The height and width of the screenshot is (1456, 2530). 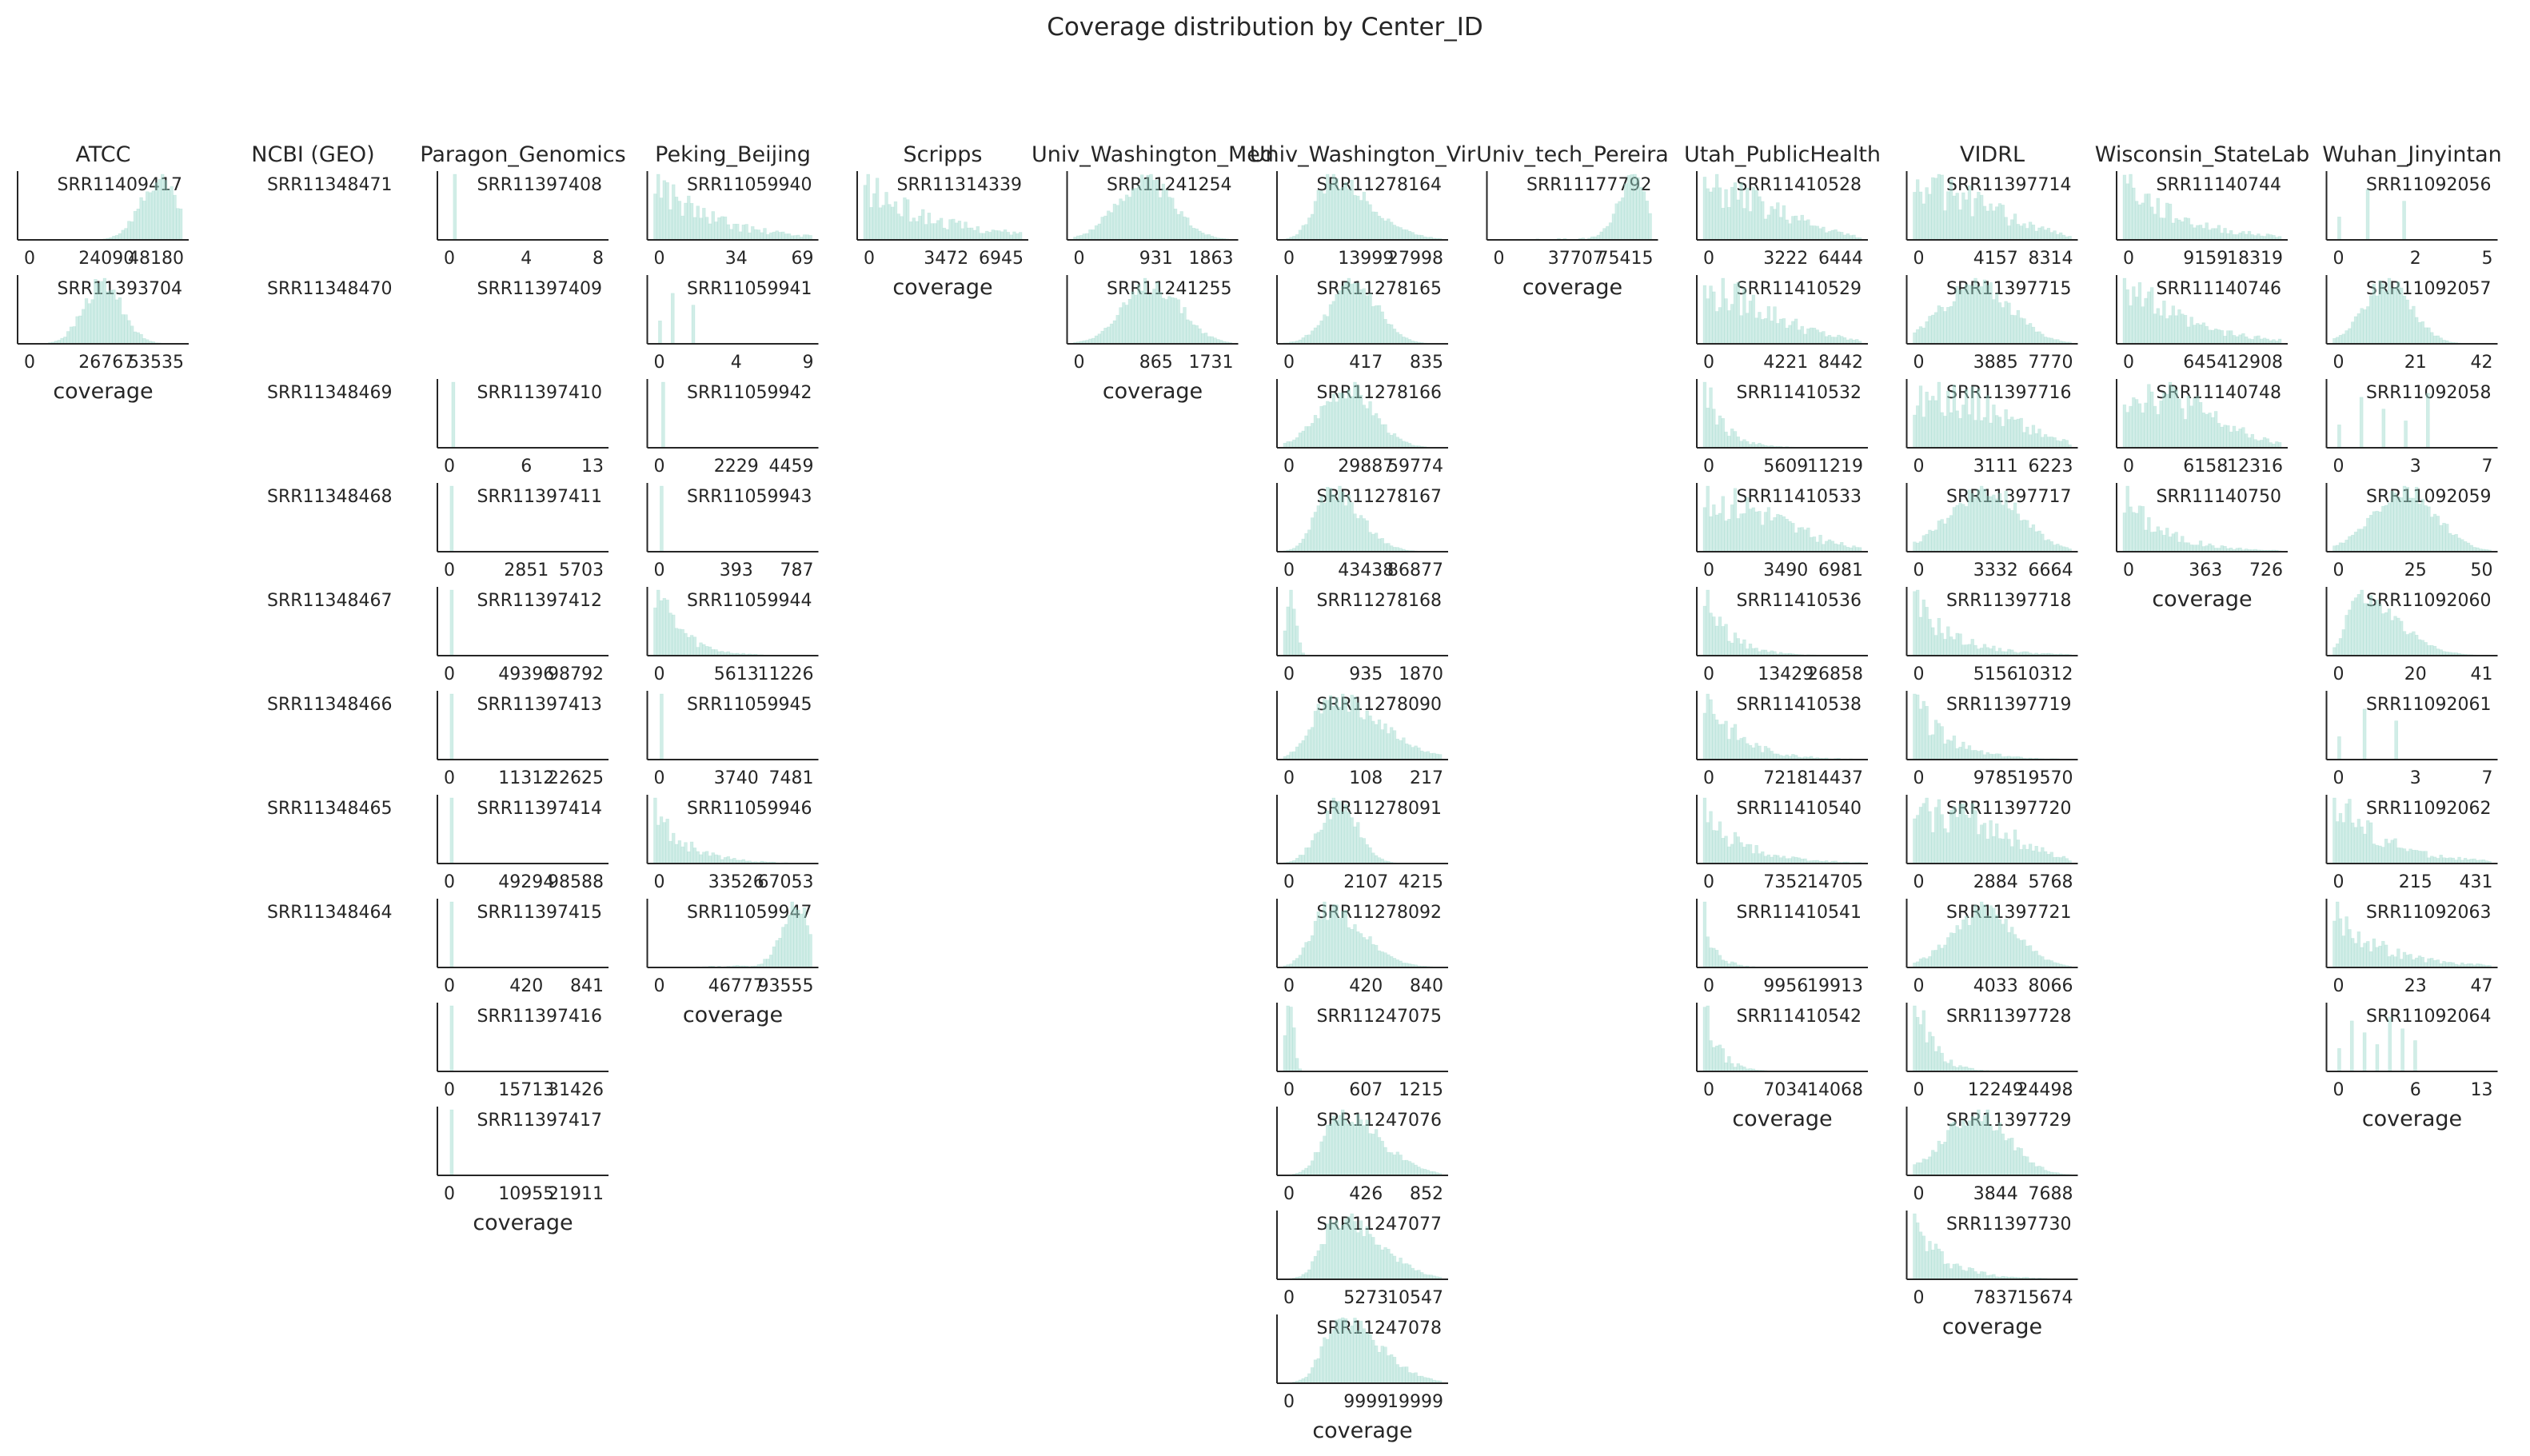 What do you see at coordinates (539, 289) in the screenshot?
I see `histogram-panel: SRR11397409` at bounding box center [539, 289].